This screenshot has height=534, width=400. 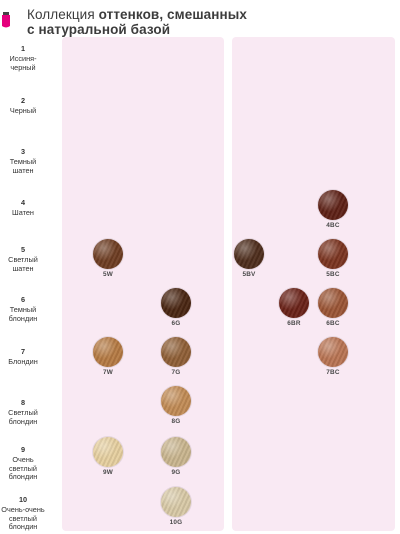 I want to click on shade-swatch-8g: 8G, so click(x=176, y=405).